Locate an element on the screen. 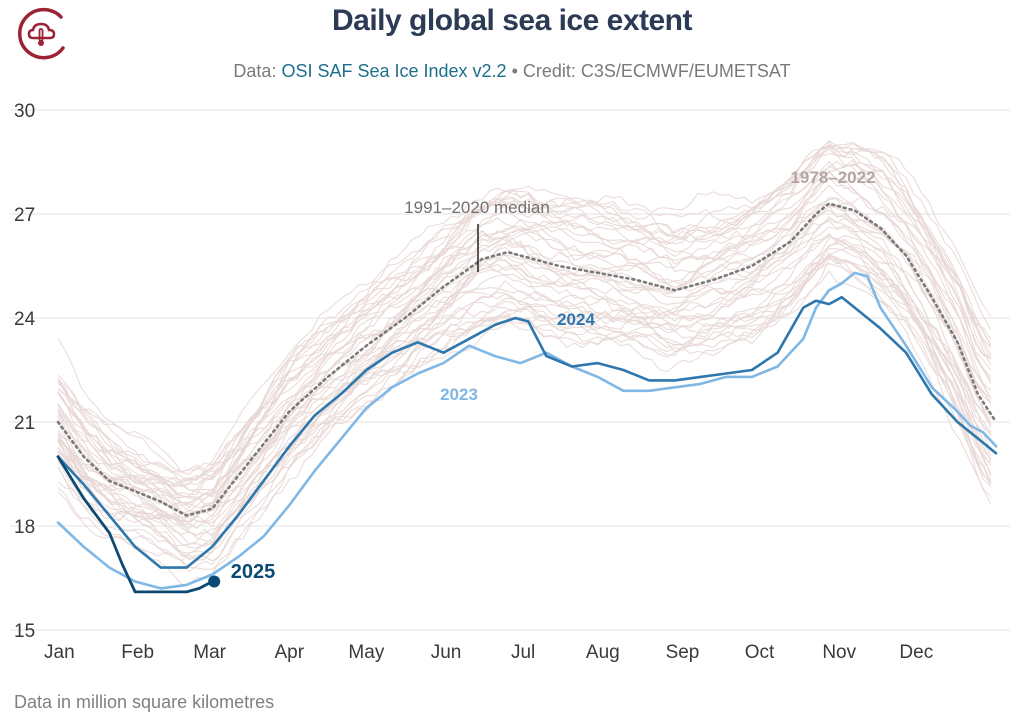  subtitle-credit: • Credit: C3S/ECMWF/EUMETSAT is located at coordinates (648, 71).